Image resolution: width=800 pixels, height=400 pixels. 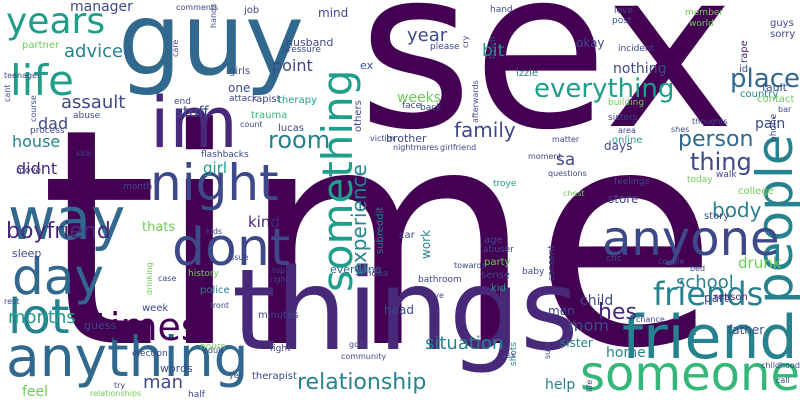 What do you see at coordinates (47, 131) in the screenshot?
I see `cloud-word: process` at bounding box center [47, 131].